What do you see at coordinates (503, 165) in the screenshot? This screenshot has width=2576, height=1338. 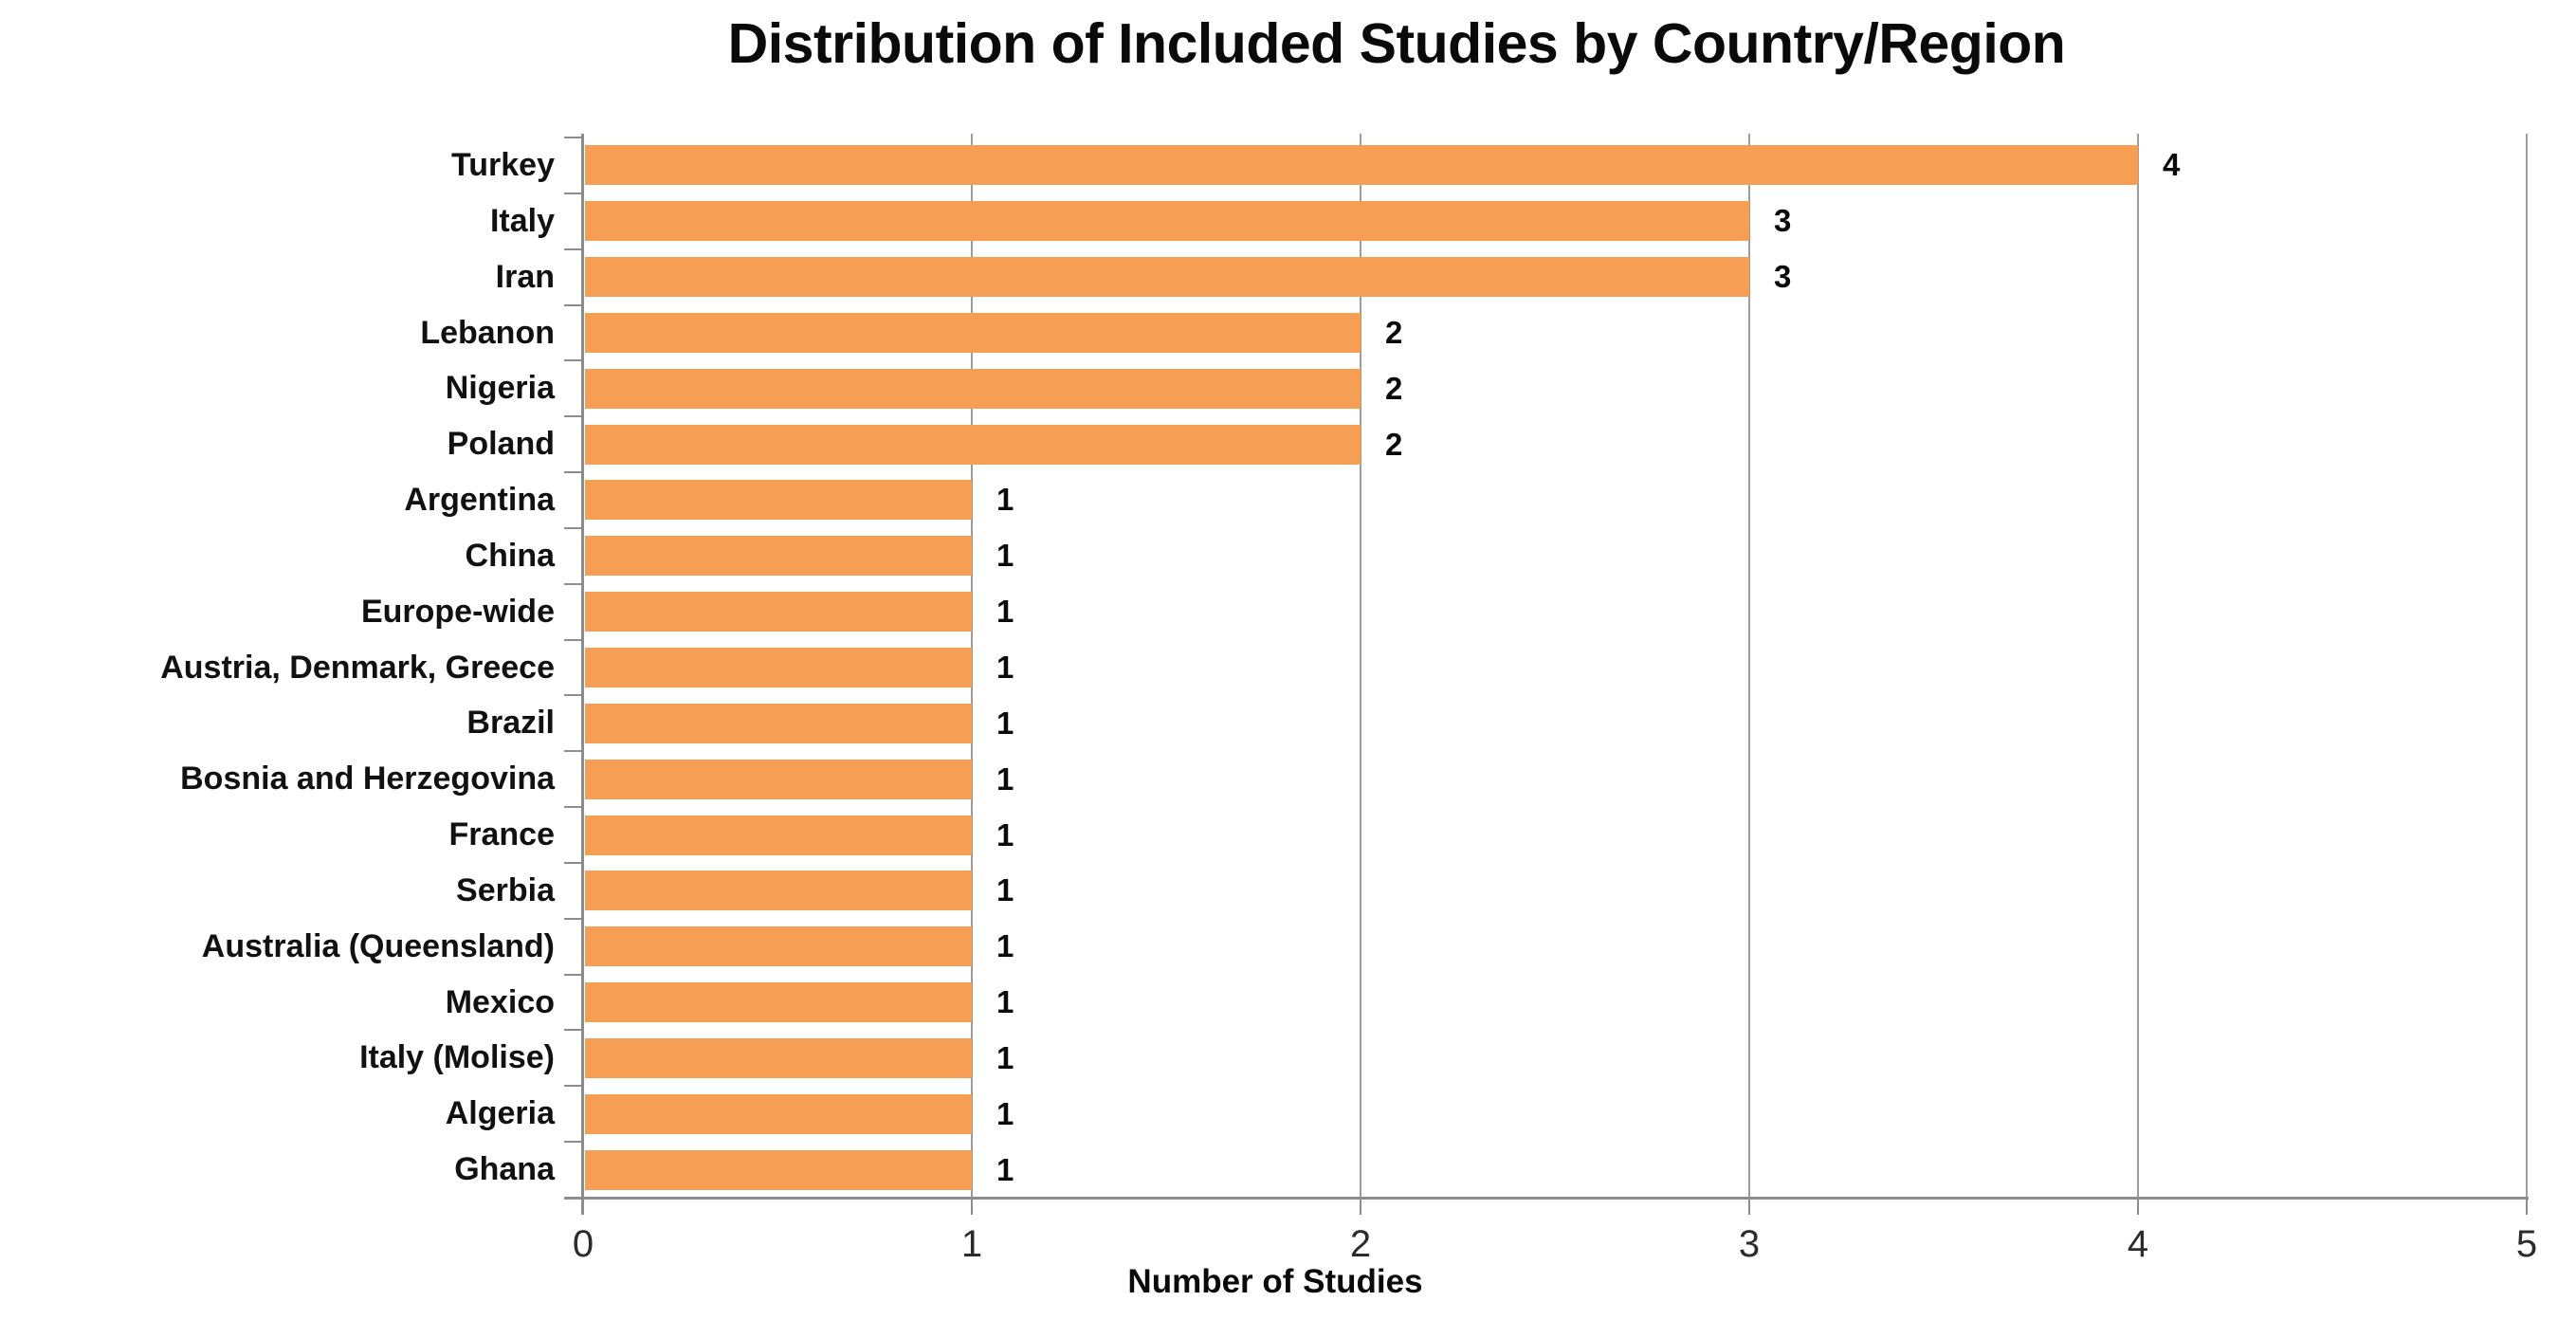 I see `category-label: Turkey` at bounding box center [503, 165].